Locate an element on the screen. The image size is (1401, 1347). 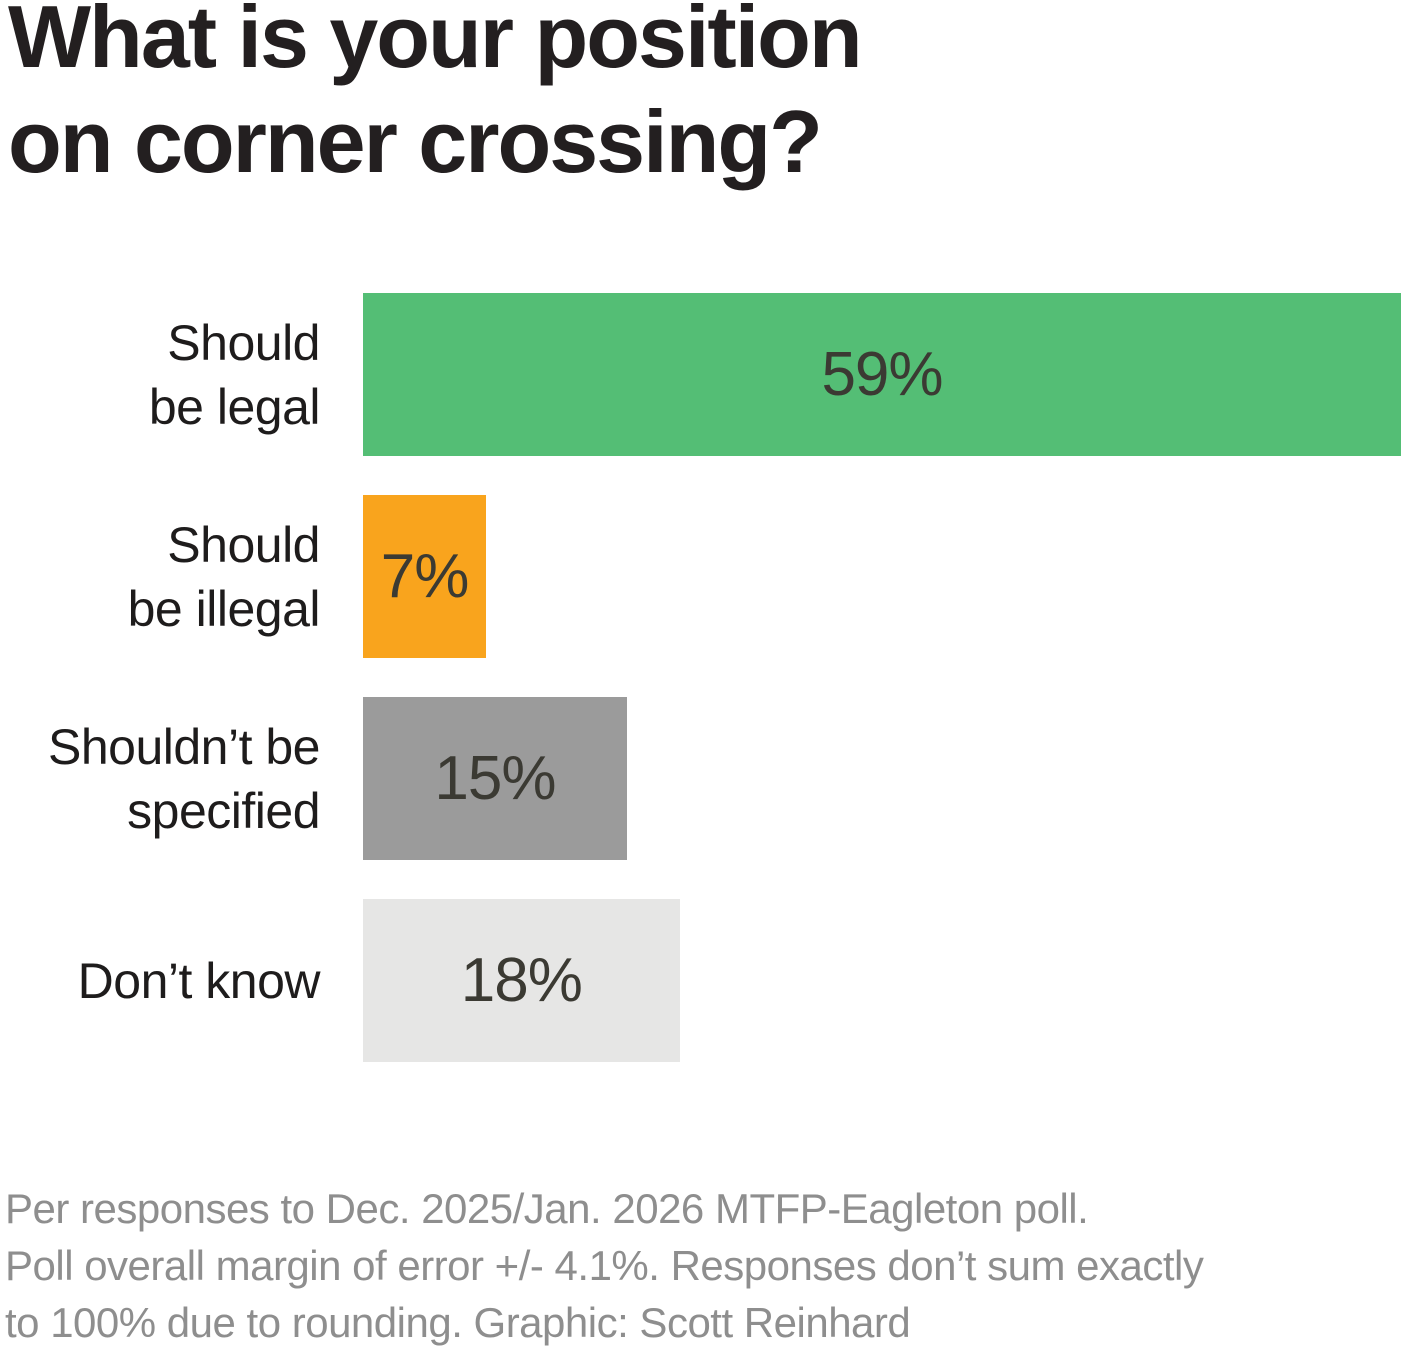
value-label: 59% is located at coordinates (882, 374).